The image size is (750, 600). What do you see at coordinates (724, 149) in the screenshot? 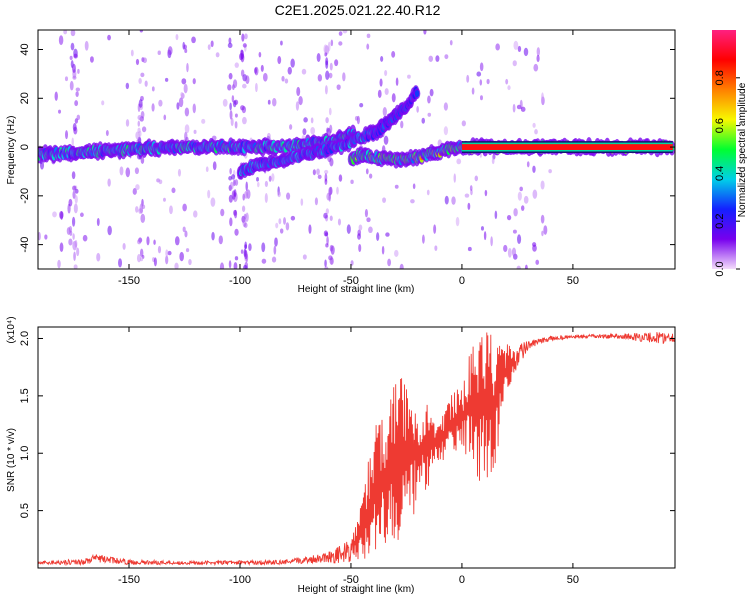
I see `colorbar-scale` at bounding box center [724, 149].